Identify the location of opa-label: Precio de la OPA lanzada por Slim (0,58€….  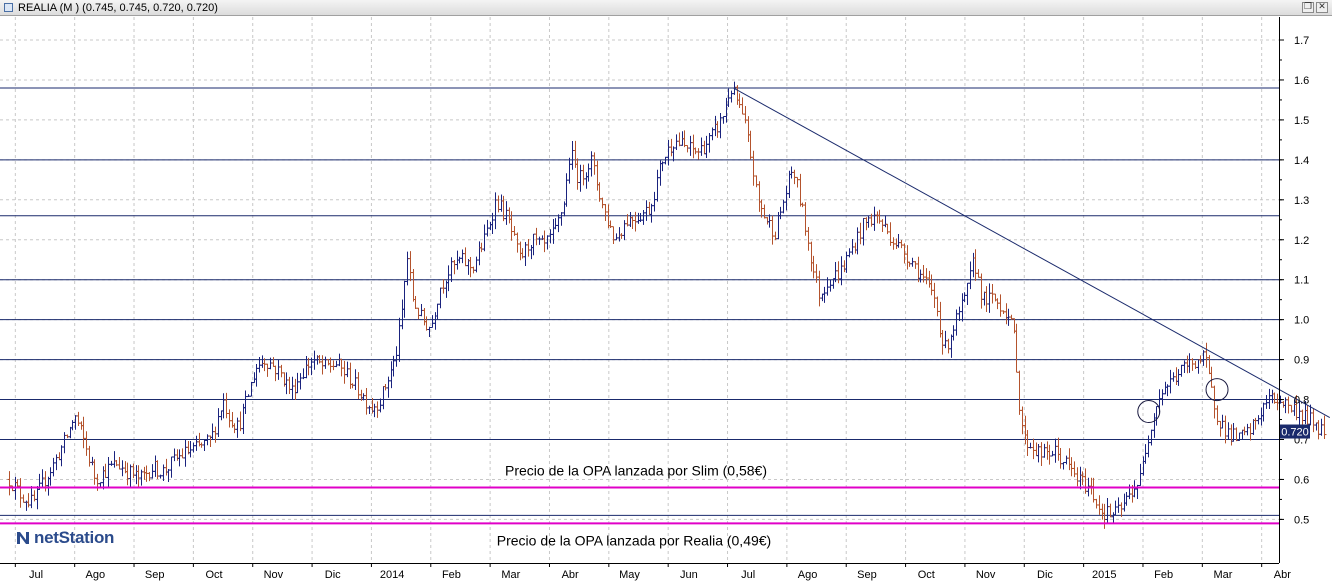
(636, 470).